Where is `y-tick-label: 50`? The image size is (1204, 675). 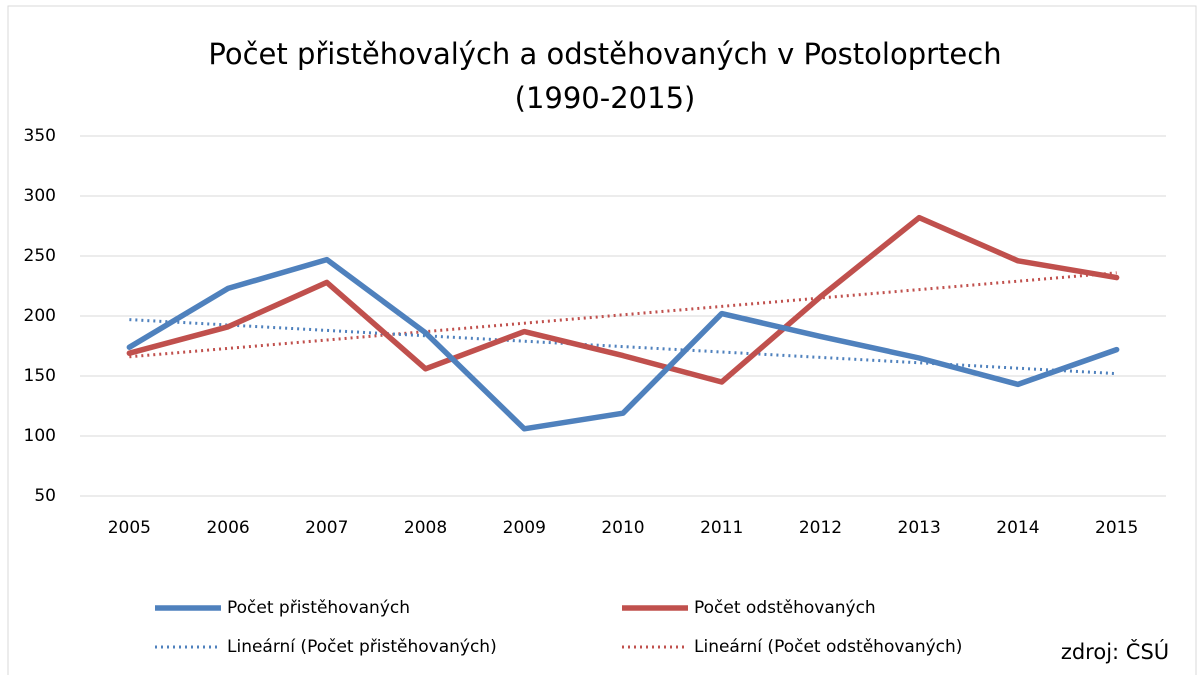
y-tick-label: 50 is located at coordinates (45, 496).